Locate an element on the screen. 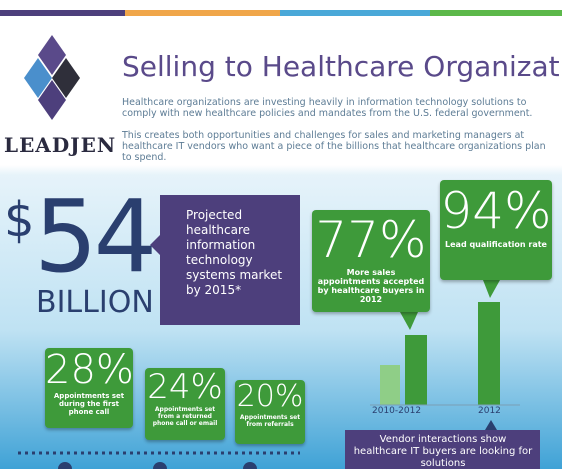 The image size is (562, 469). appointment-callout: 20% Appointments set from referrals is located at coordinates (270, 412).